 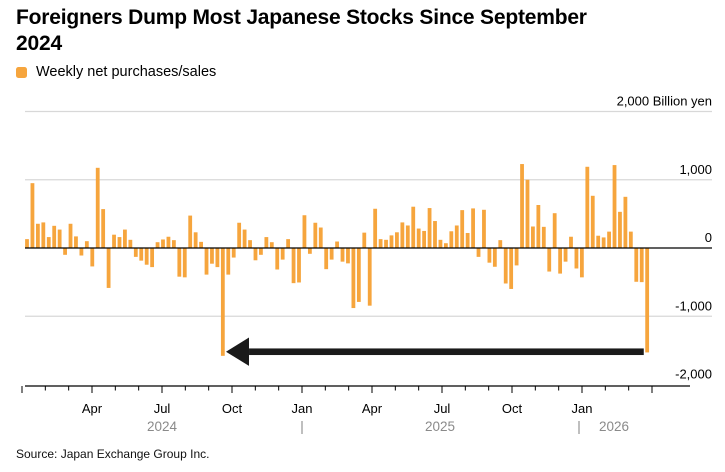 What do you see at coordinates (113, 454) in the screenshot?
I see `source-credit: Source: Japan Exchange Group Inc.` at bounding box center [113, 454].